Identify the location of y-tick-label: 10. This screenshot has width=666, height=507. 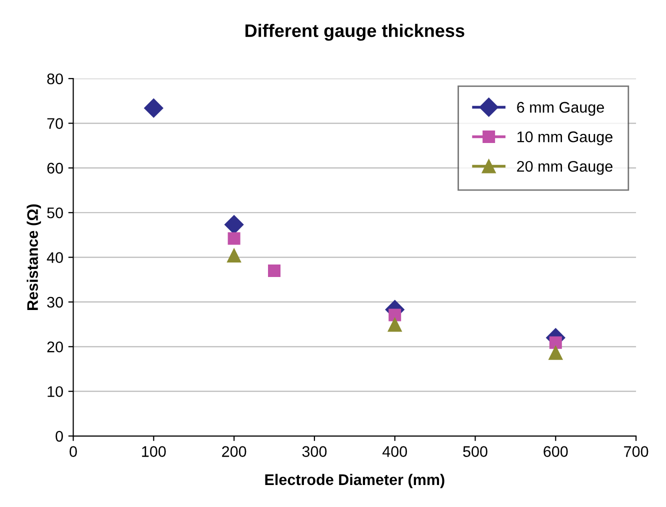
(55, 392).